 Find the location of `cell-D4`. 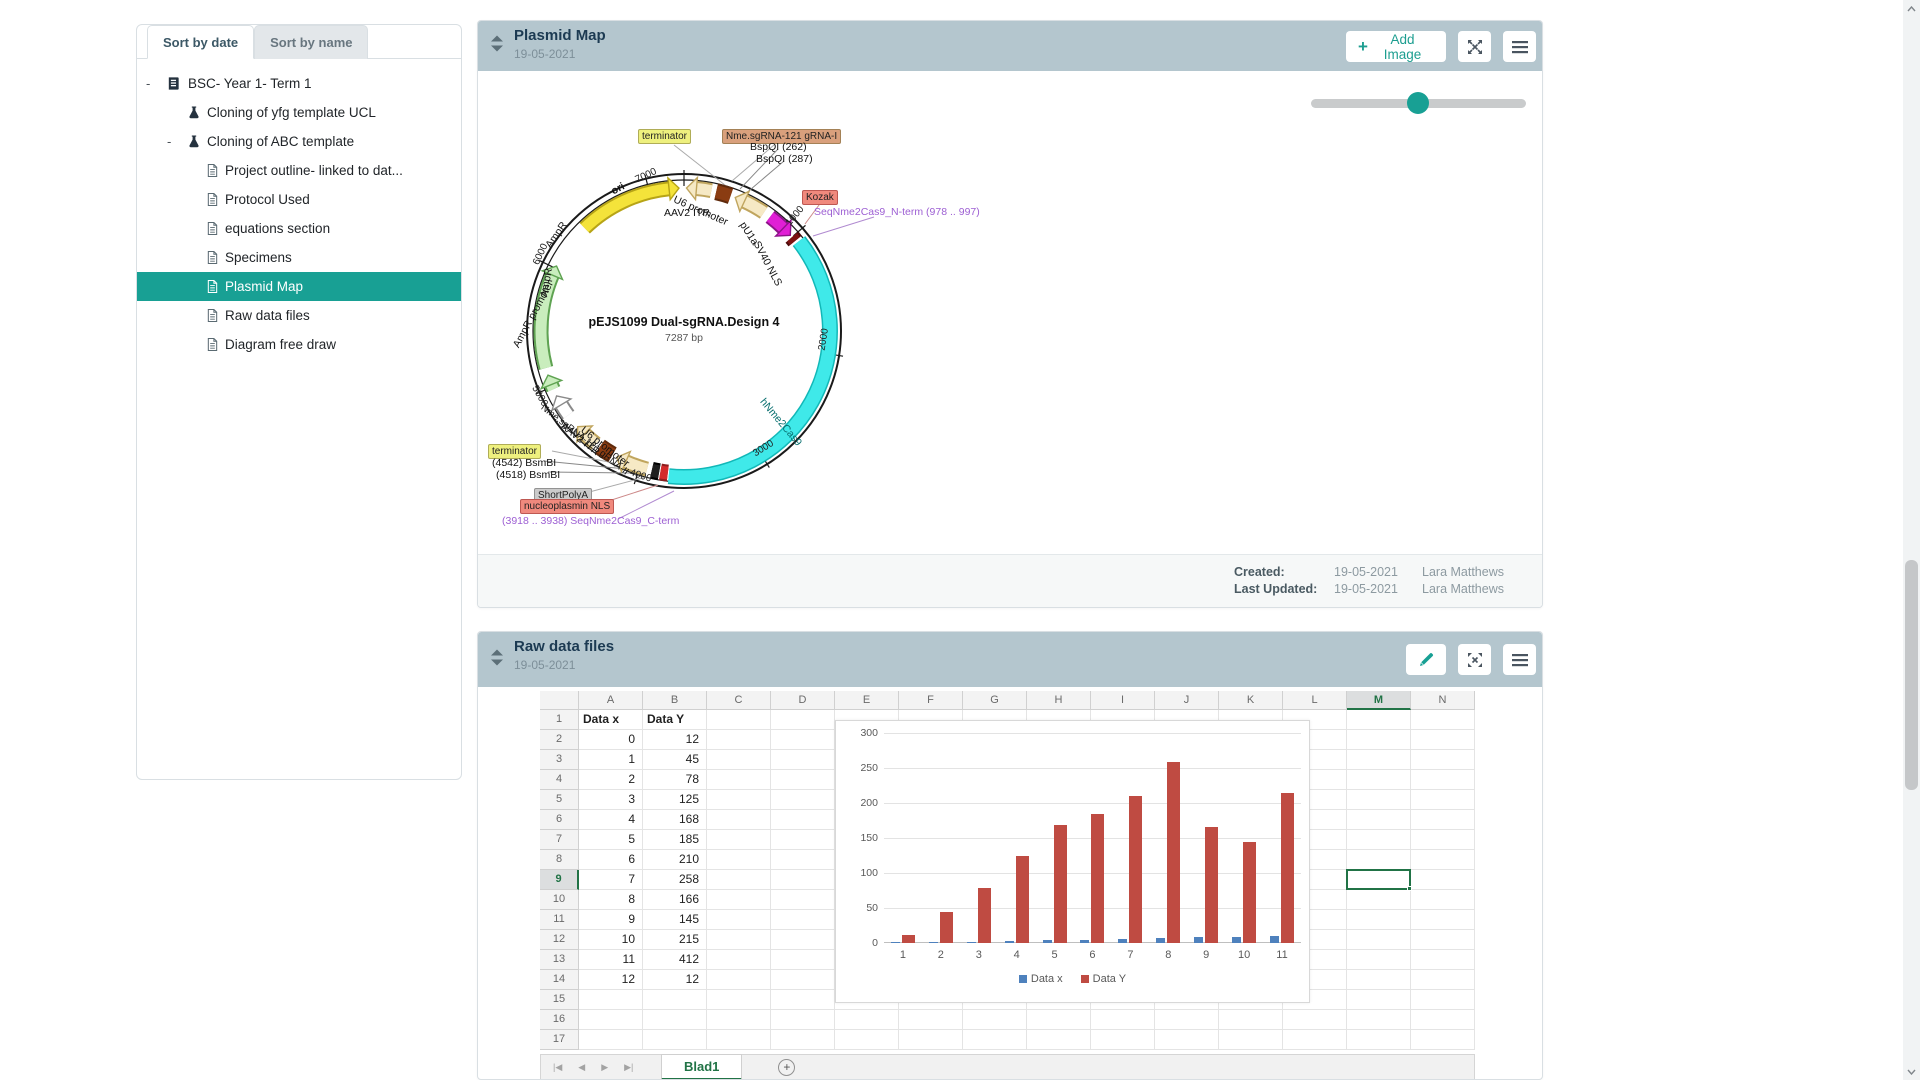

cell-D4 is located at coordinates (803, 780).